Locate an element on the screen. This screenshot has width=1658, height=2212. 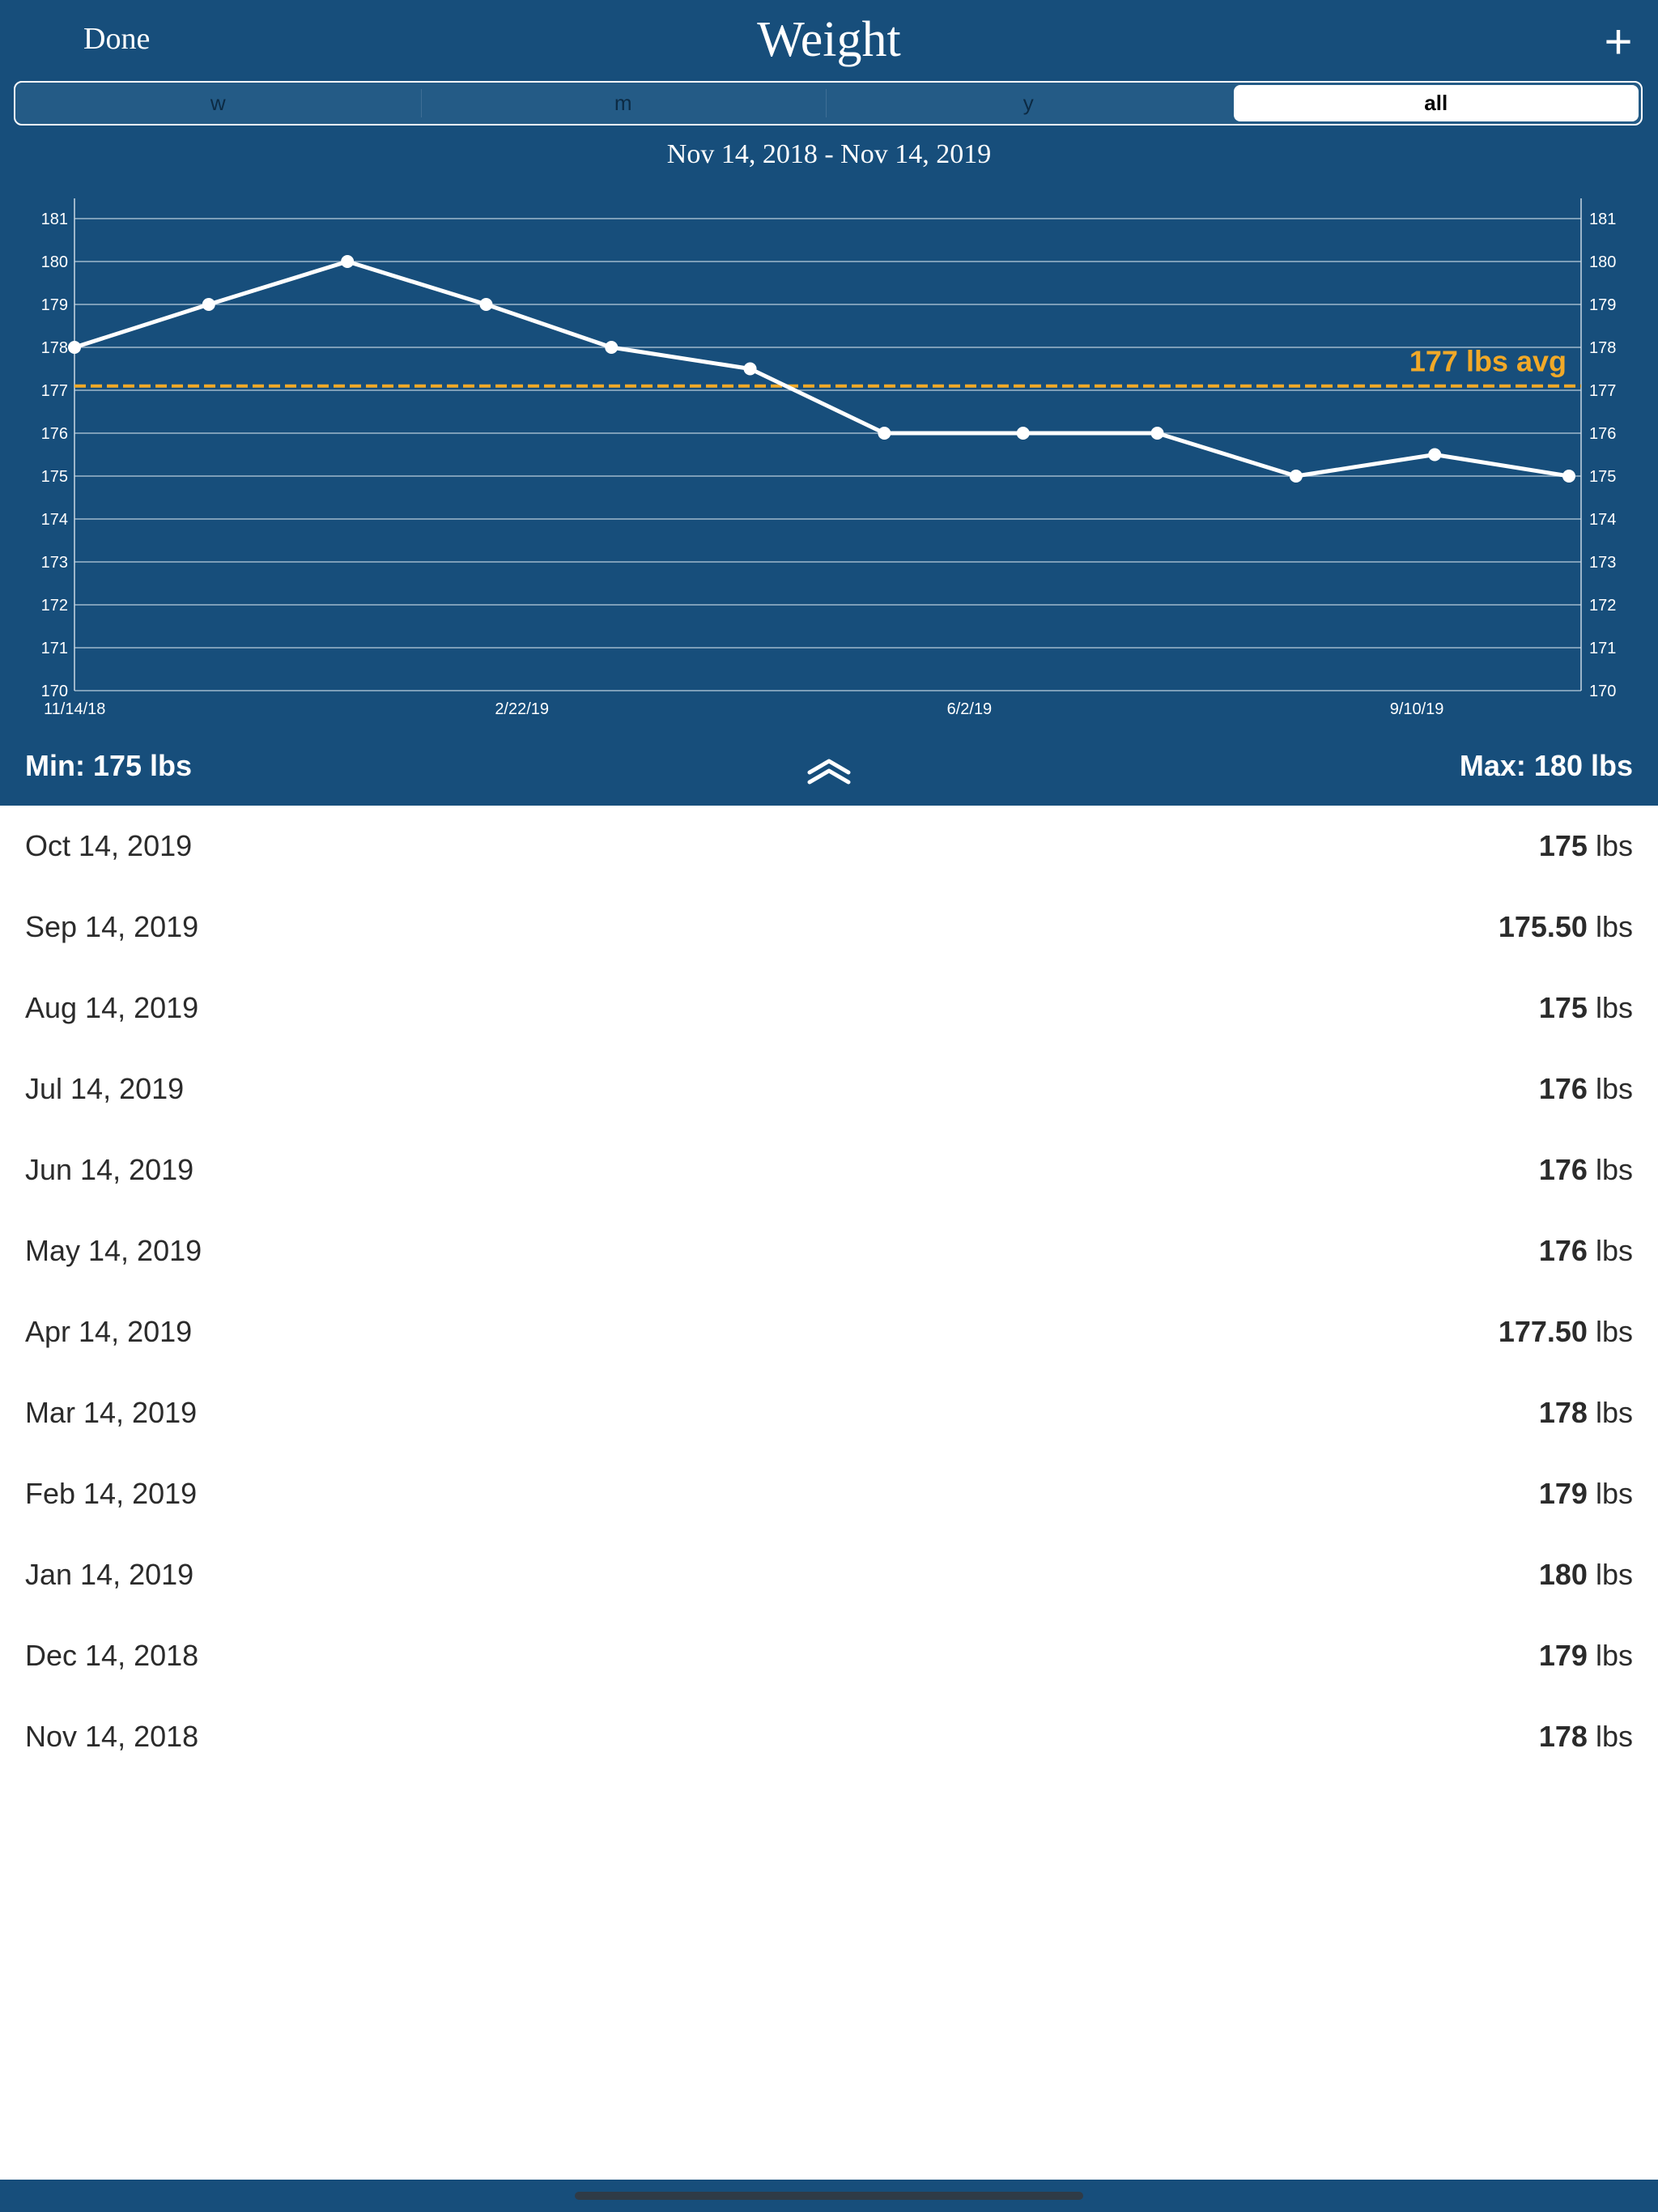
y-tick-label-right: 174 is located at coordinates (1602, 520).